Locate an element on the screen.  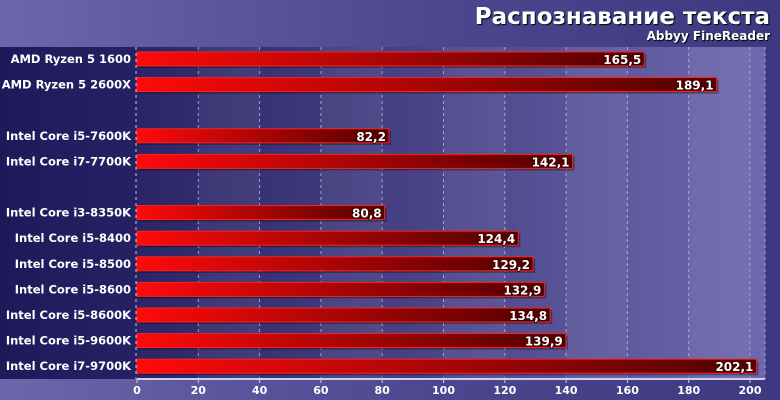
data-label: 129,2 is located at coordinates (511, 265).